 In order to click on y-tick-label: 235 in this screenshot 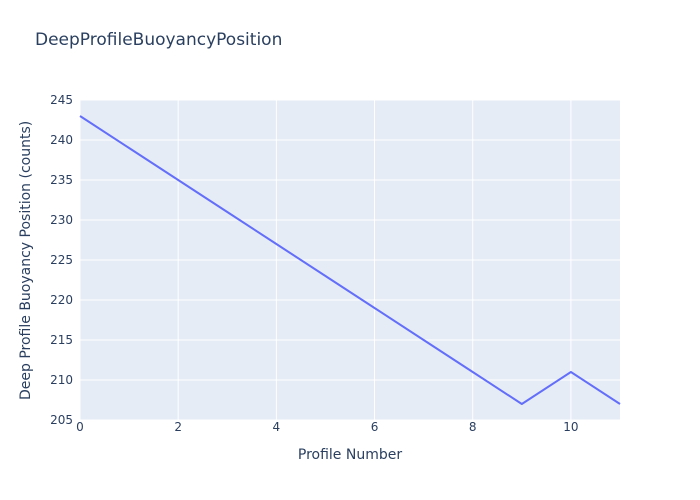, I will do `click(61, 179)`.